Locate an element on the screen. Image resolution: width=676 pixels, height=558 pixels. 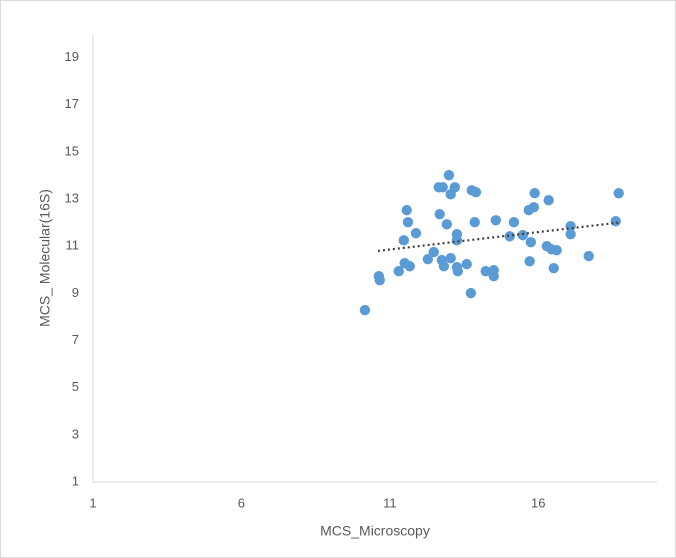
y-axis-title: MCS_ Molecular(16S) is located at coordinates (45, 258).